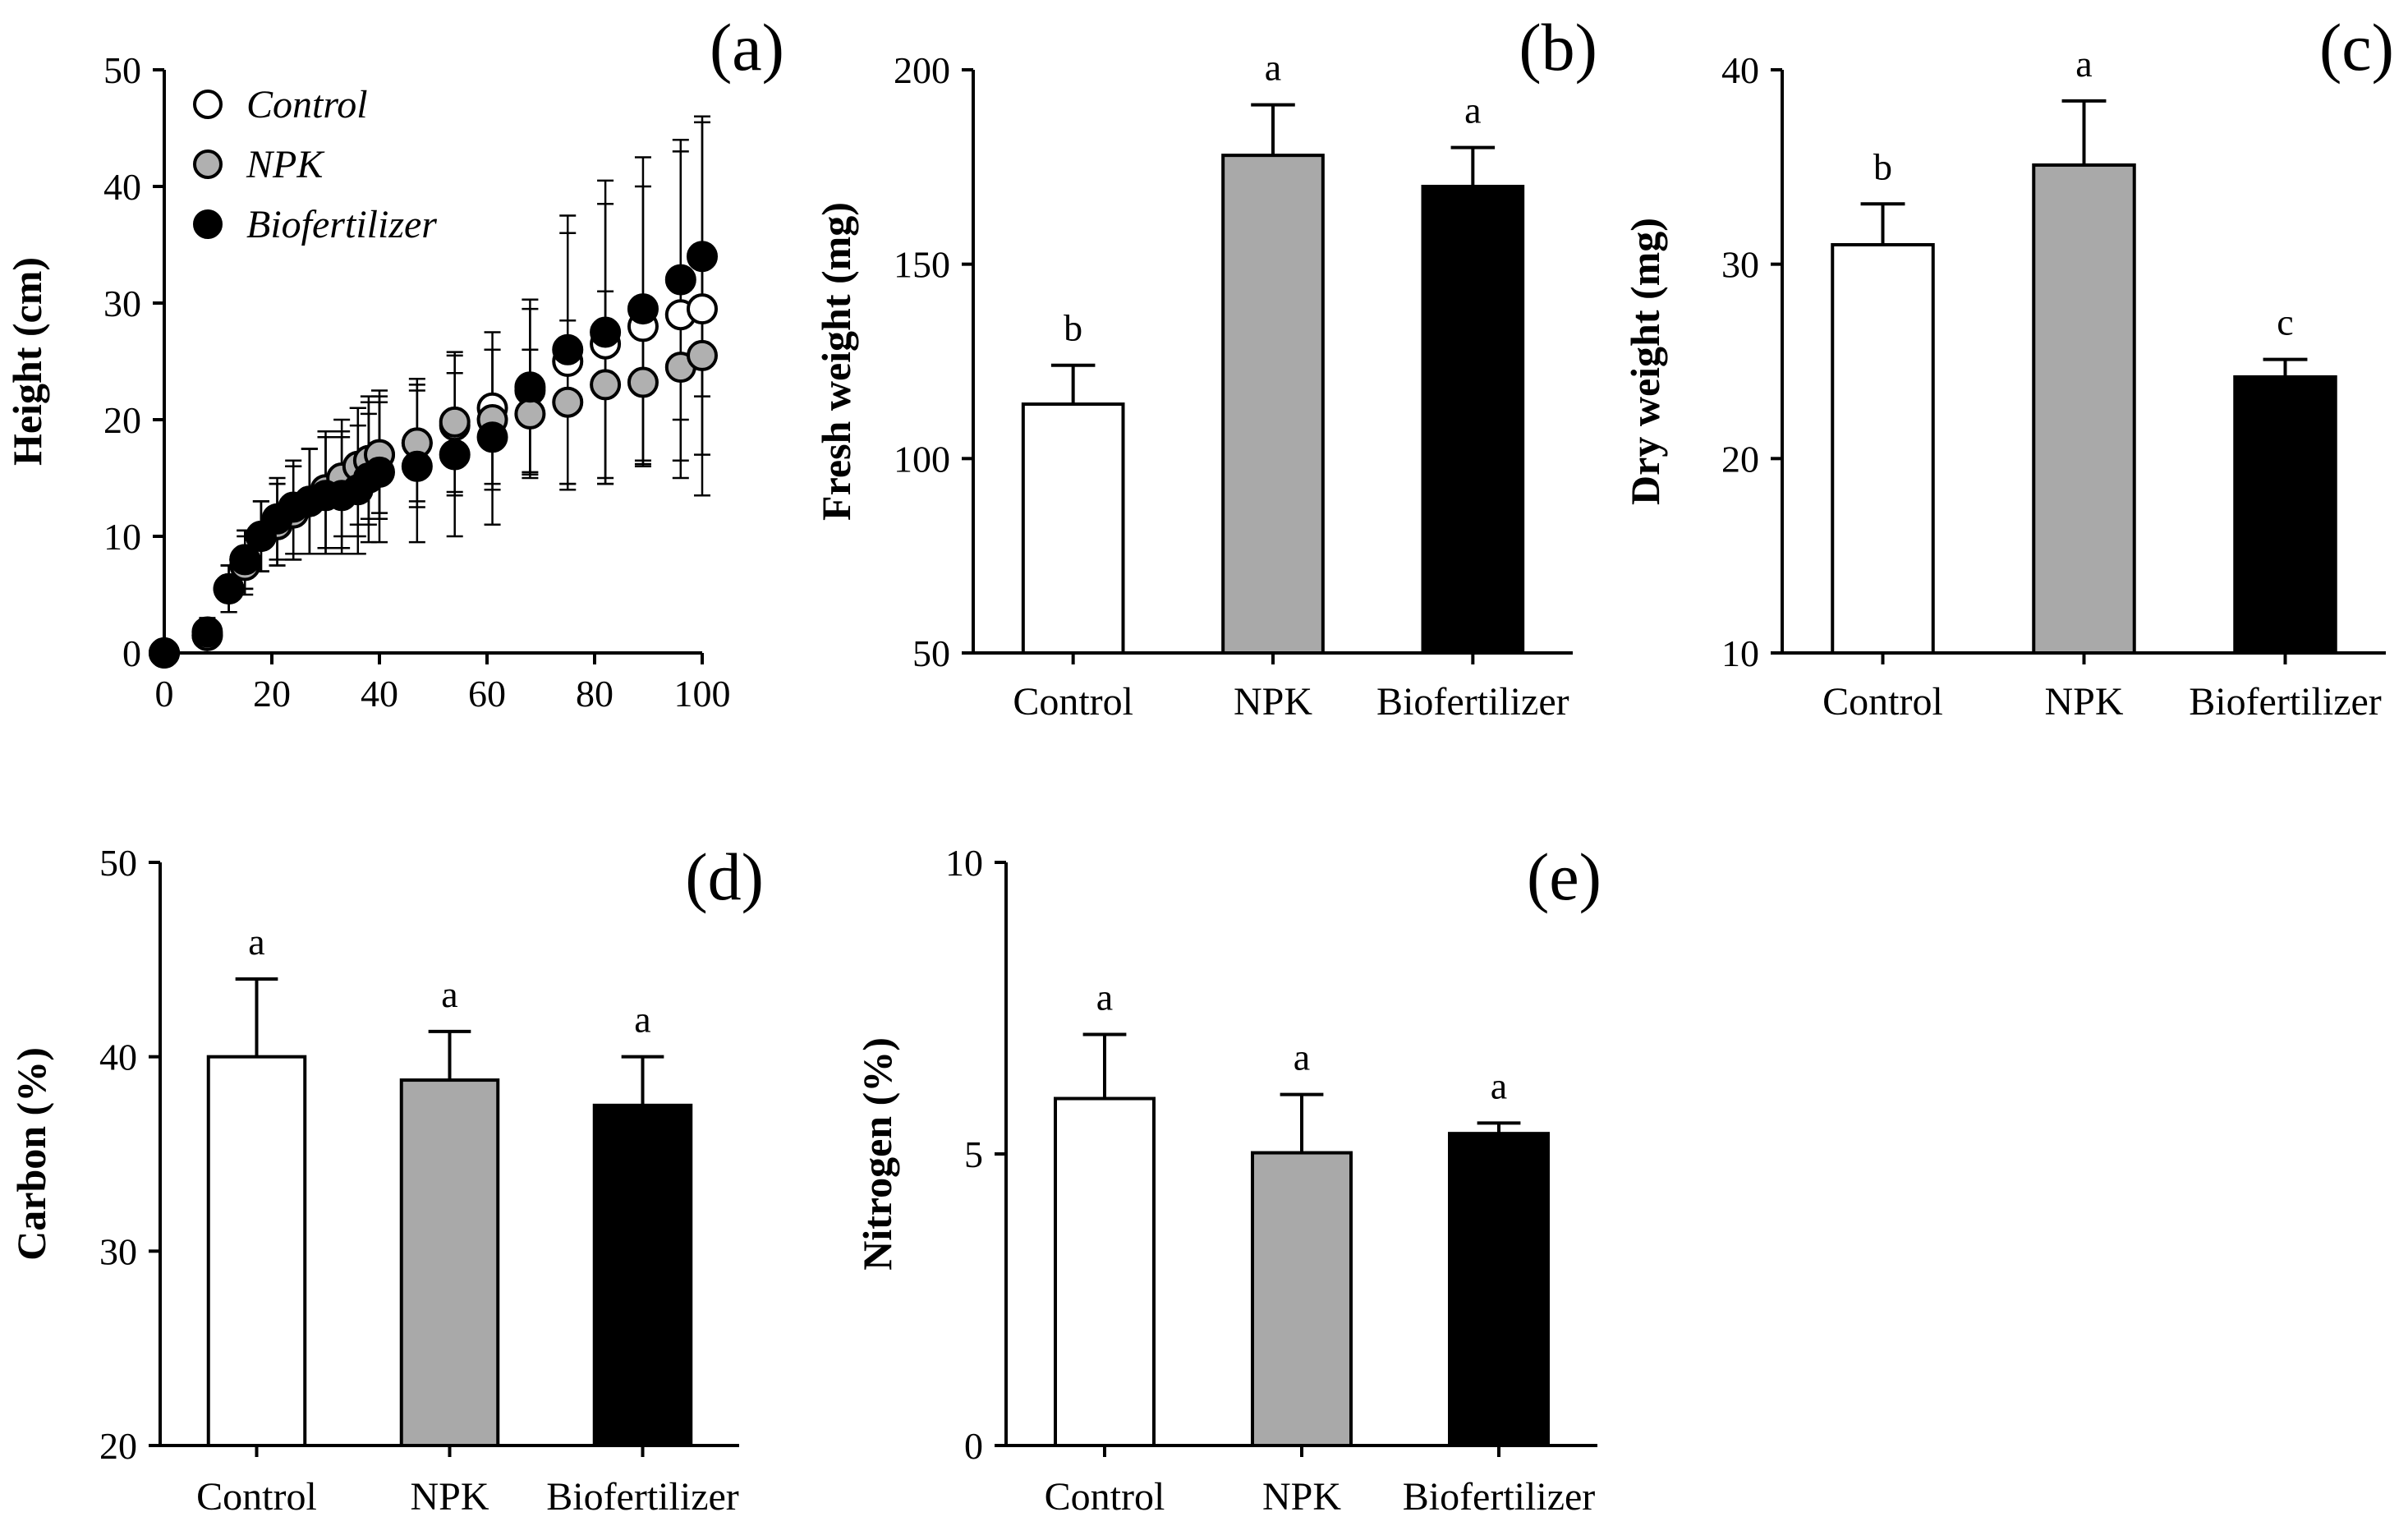  Describe the element at coordinates (702, 694) in the screenshot. I see `x-tick-label: 100` at that location.